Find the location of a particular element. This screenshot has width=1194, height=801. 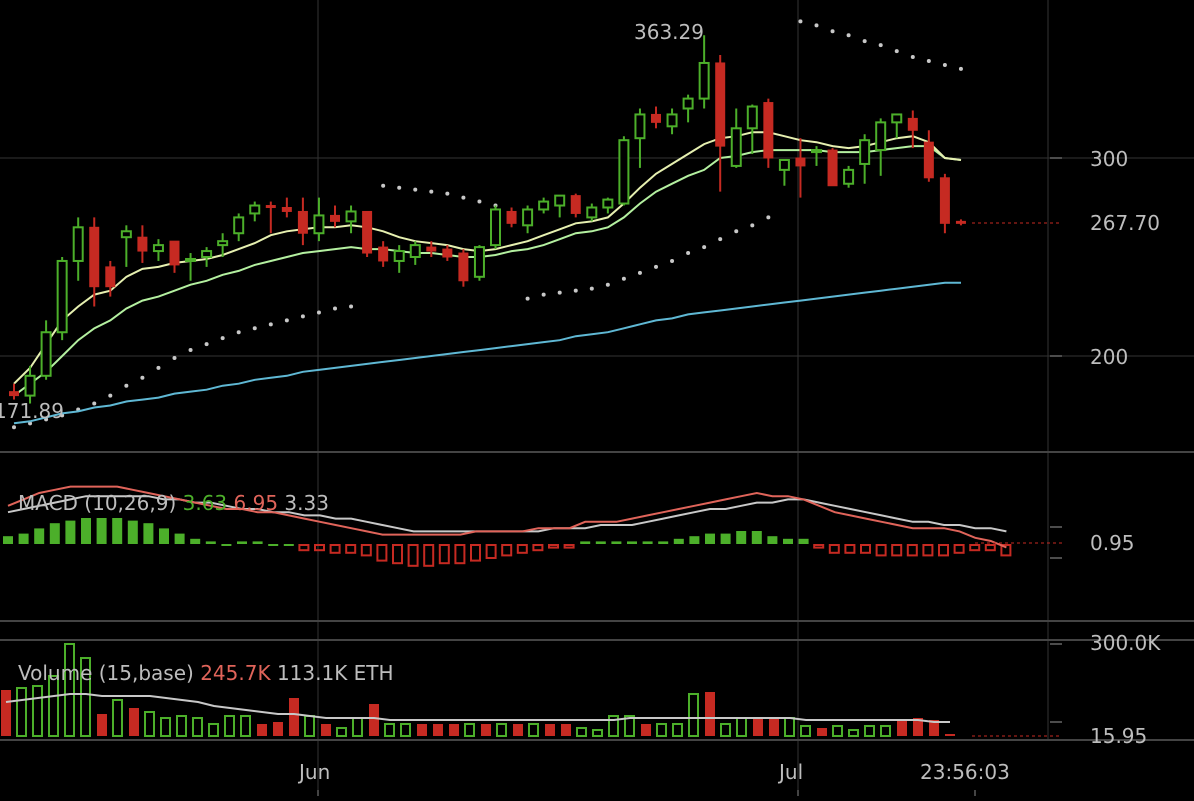

x-label-jun: Jun is located at coordinates (313, 772).